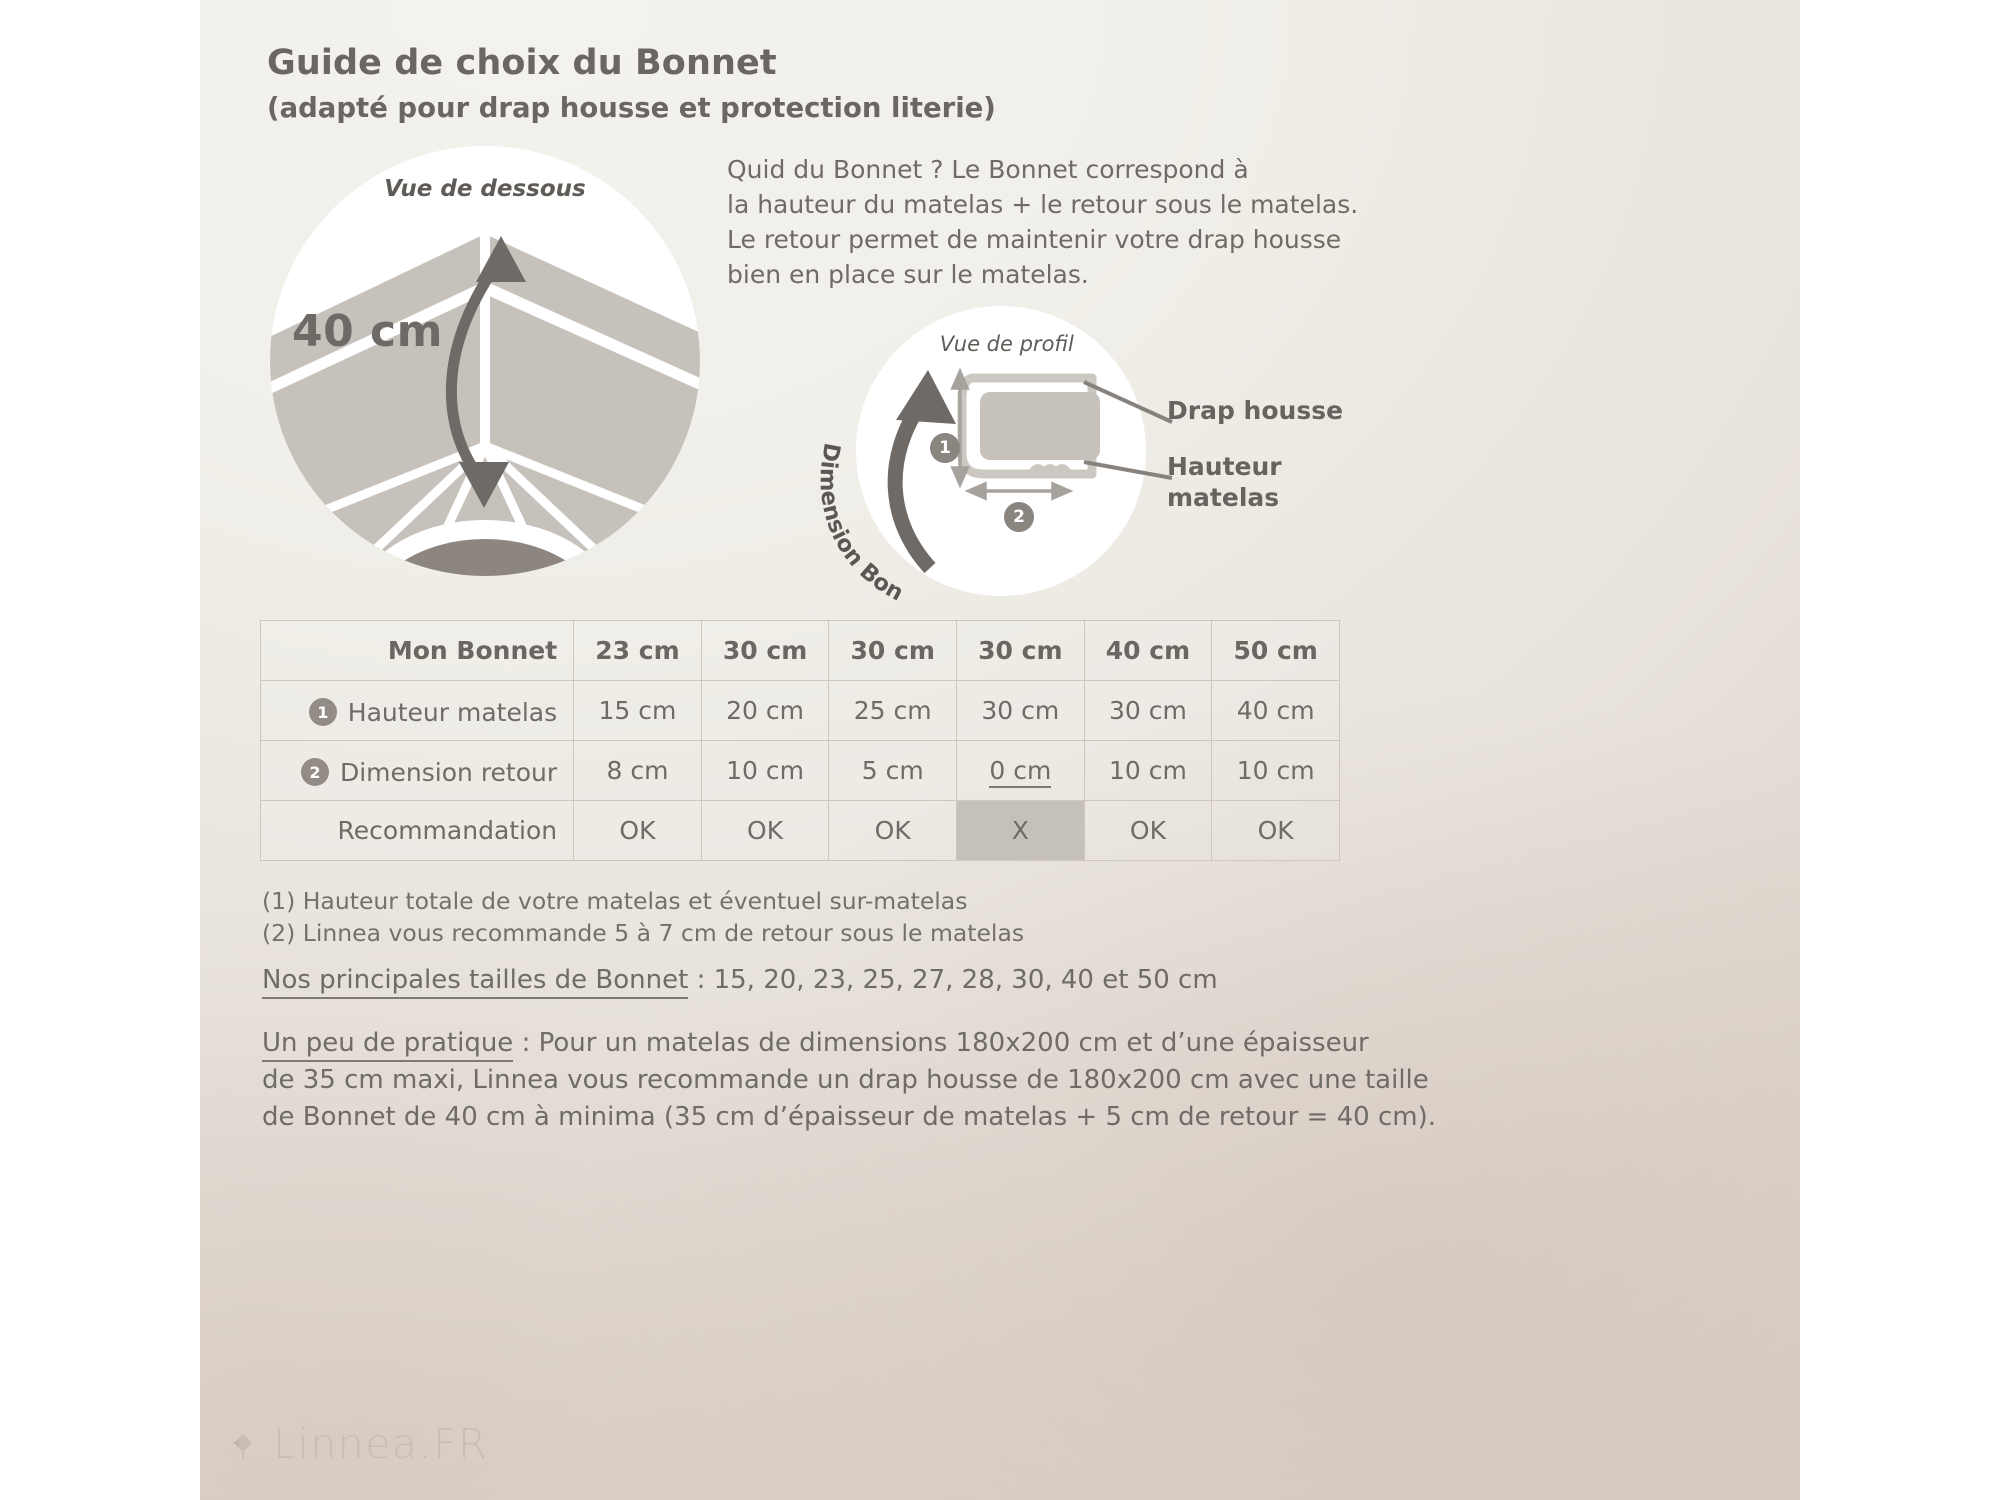 This screenshot has height=1500, width=2000. What do you see at coordinates (850, 503) in the screenshot?
I see `arc-label-text: Dimension Bonnet` at bounding box center [850, 503].